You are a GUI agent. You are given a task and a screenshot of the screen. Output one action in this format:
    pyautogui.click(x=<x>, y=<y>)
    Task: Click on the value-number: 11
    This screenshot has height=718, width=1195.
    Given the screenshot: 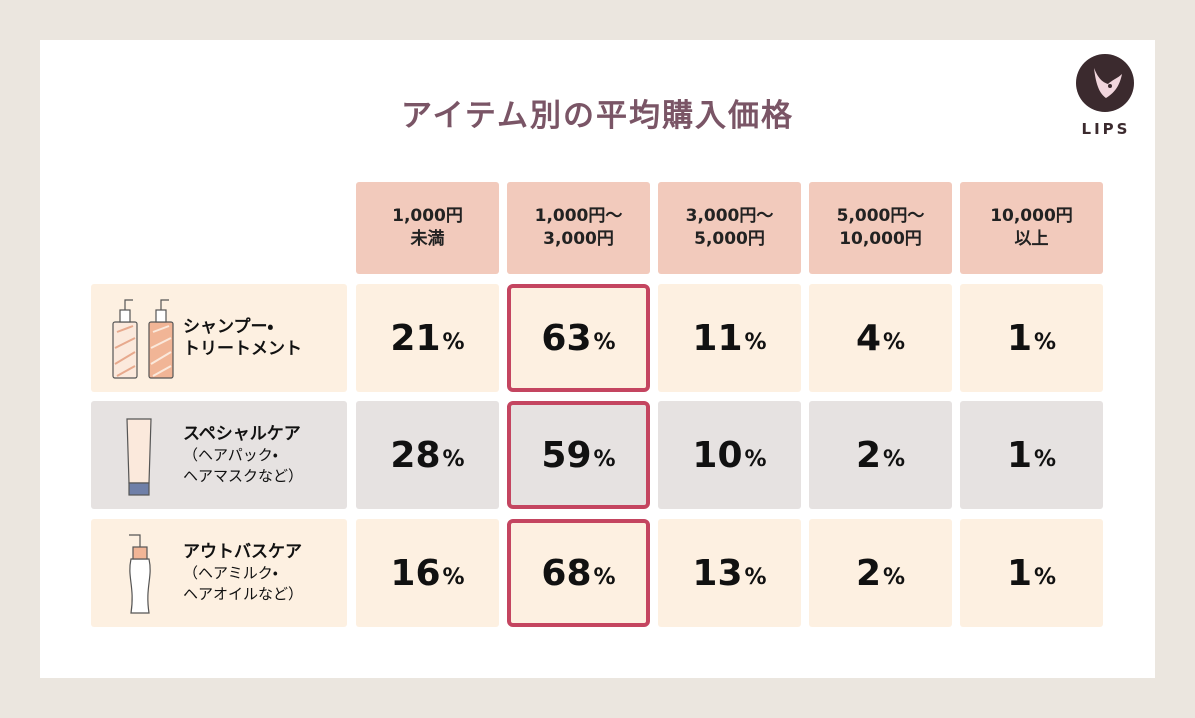 What is the action you would take?
    pyautogui.click(x=717, y=338)
    